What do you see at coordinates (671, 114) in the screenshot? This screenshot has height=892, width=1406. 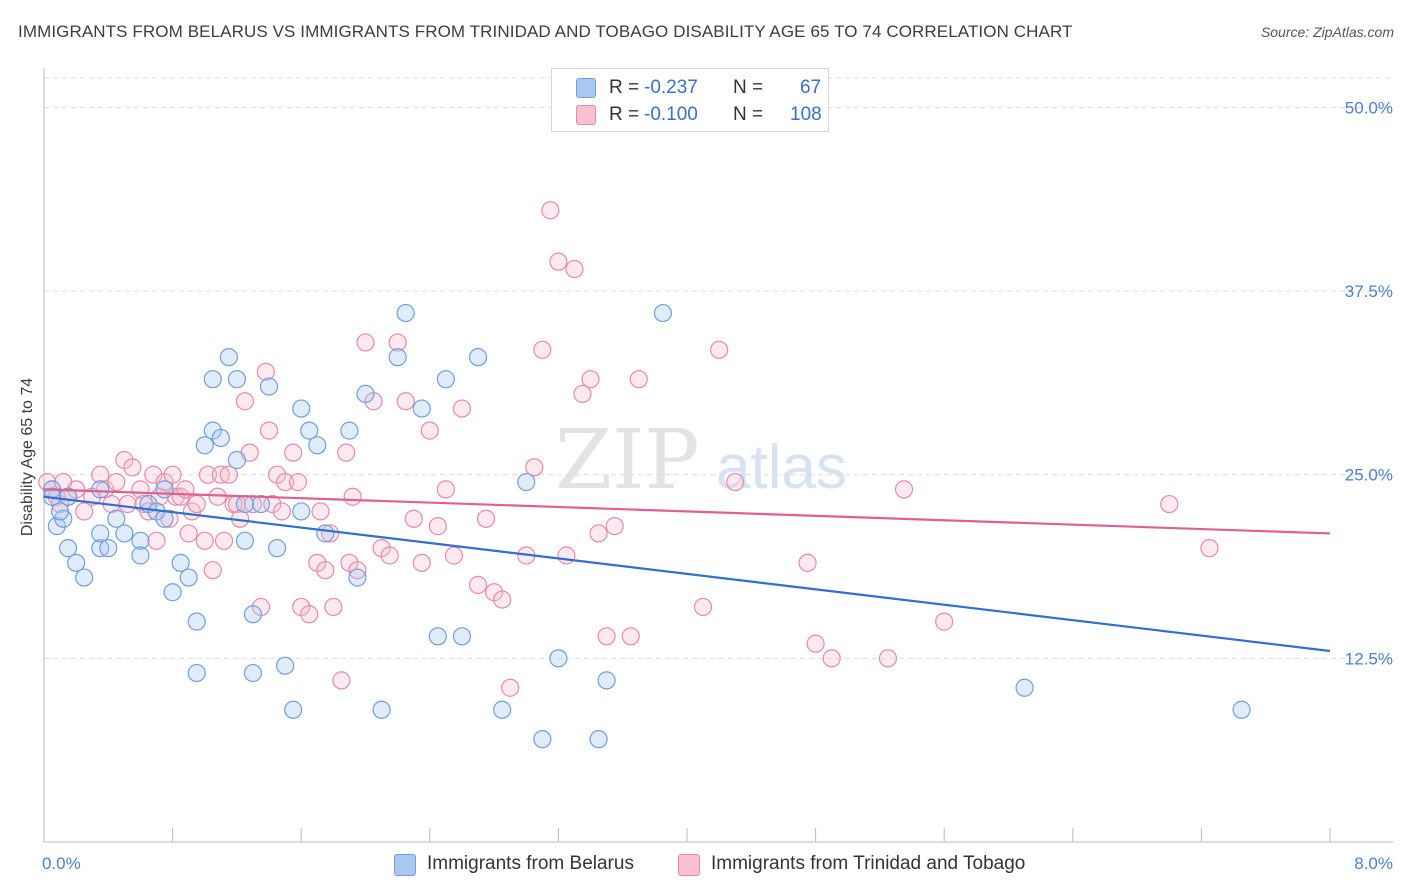 I see `legend-r-value-trinidad: -0.100` at bounding box center [671, 114].